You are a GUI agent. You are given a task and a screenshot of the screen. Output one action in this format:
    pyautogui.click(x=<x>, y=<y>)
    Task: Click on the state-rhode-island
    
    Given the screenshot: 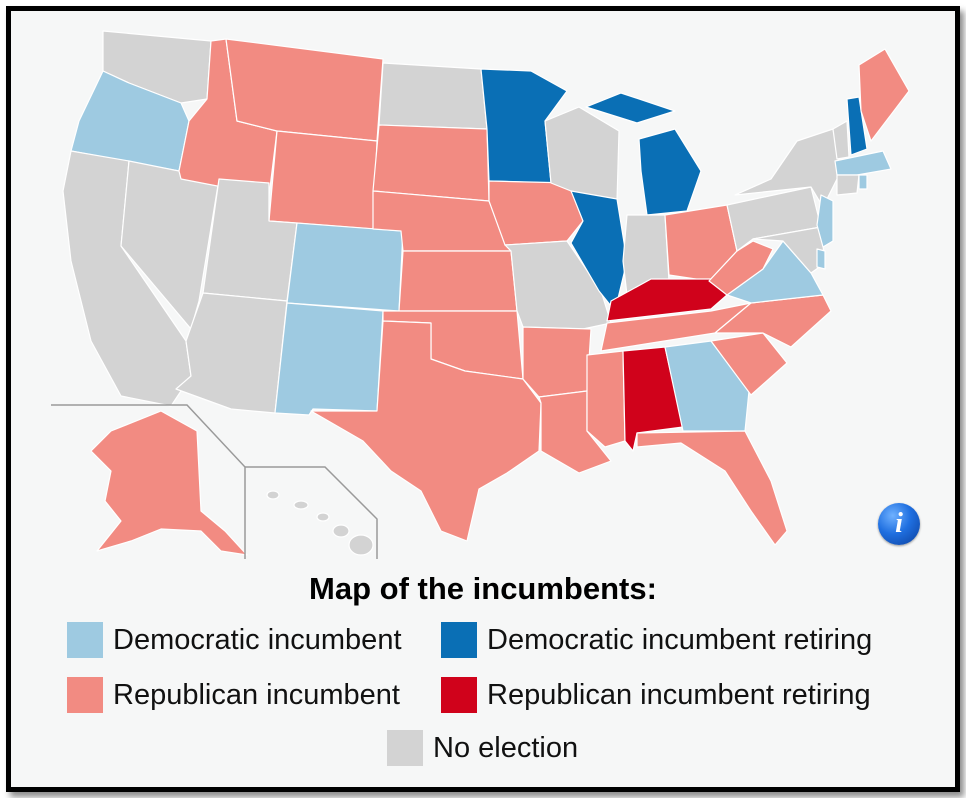 What is the action you would take?
    pyautogui.click(x=863, y=182)
    